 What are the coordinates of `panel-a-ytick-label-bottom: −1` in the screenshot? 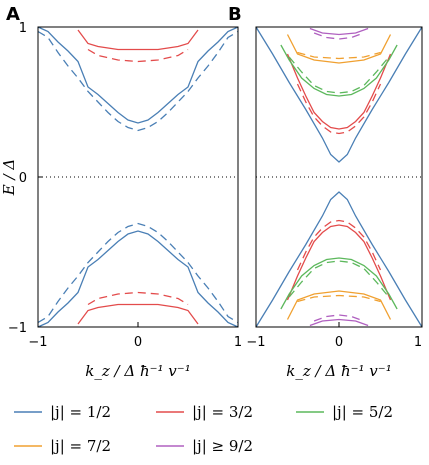 It's located at (17, 328).